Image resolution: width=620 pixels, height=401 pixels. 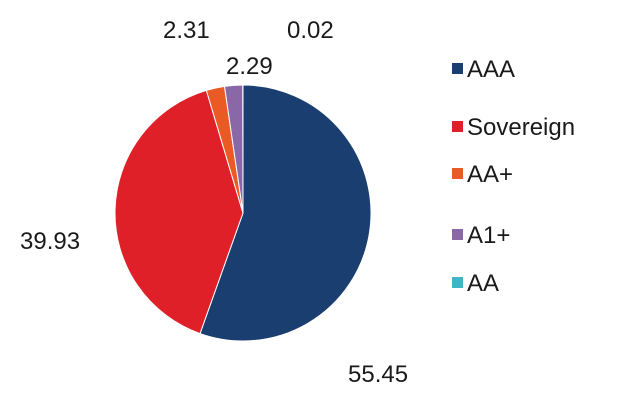 I want to click on legend-label-aa-plus: AA+, so click(x=490, y=174).